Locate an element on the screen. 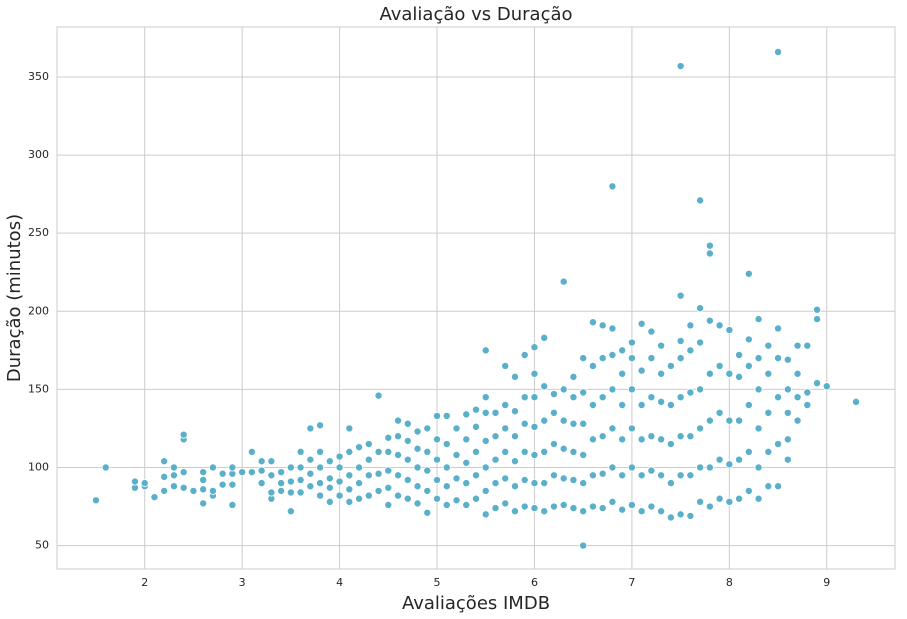 The width and height of the screenshot is (907, 619). x-axis-label: Avaliações IMDB is located at coordinates (476, 603).